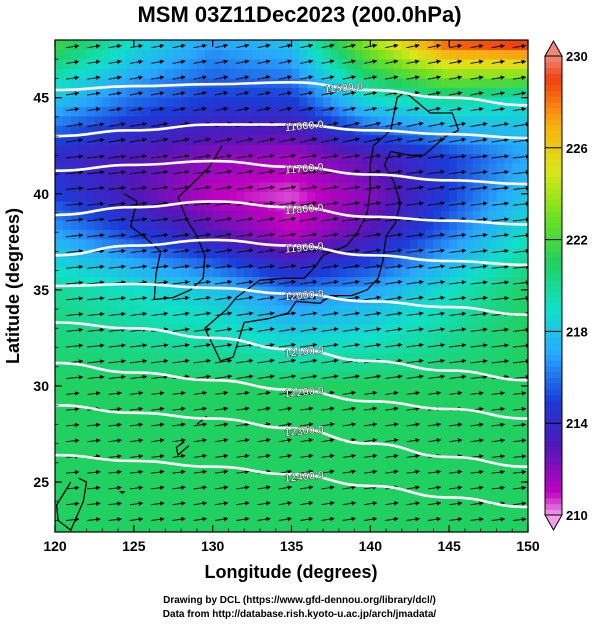 This screenshot has width=599, height=625. What do you see at coordinates (553, 197) in the screenshot?
I see `colorbar-segment` at bounding box center [553, 197].